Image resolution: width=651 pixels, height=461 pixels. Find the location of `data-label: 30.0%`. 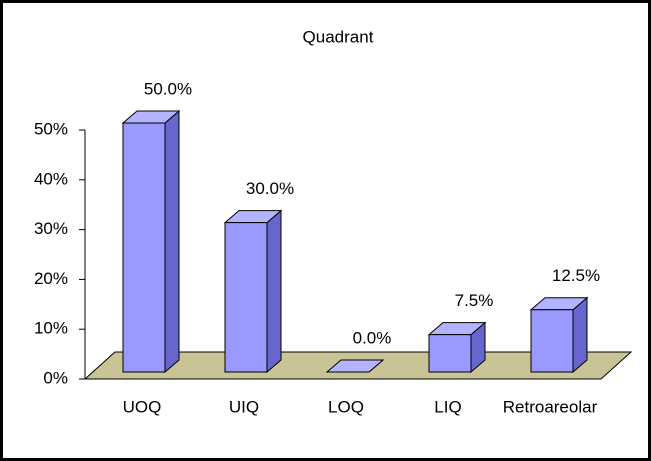

data-label: 30.0% is located at coordinates (270, 188).